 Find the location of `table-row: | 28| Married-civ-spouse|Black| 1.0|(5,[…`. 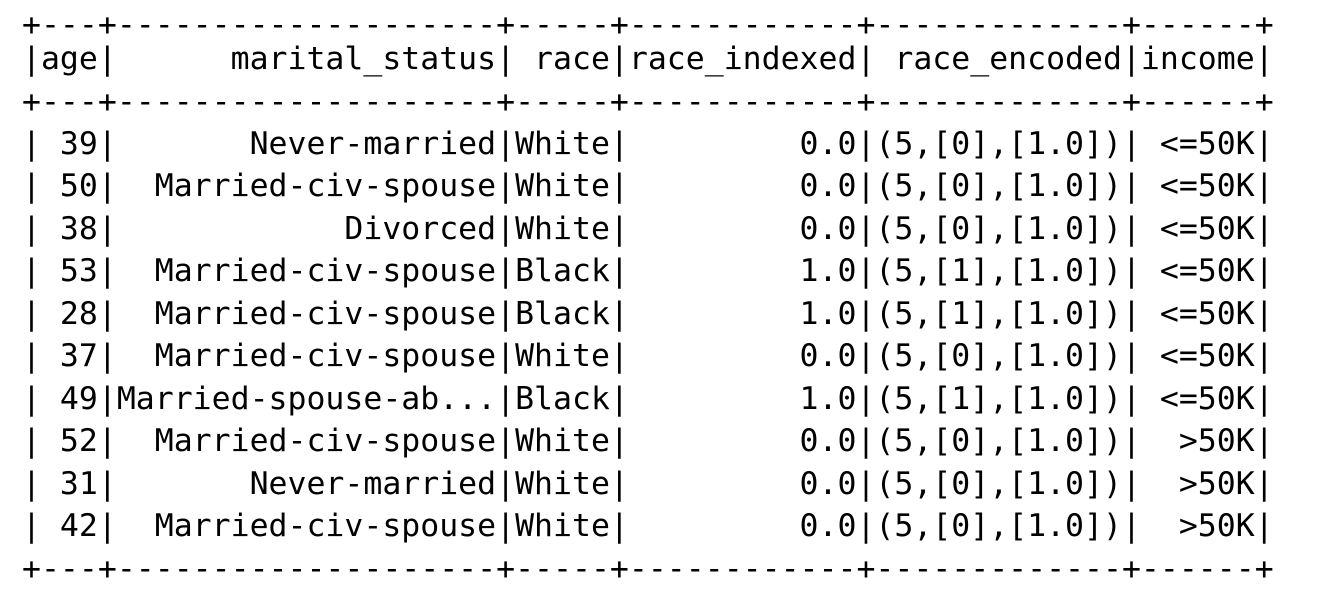

table-row: | 28| Married-civ-spouse|Black| 1.0|(5,[… is located at coordinates (648, 313).